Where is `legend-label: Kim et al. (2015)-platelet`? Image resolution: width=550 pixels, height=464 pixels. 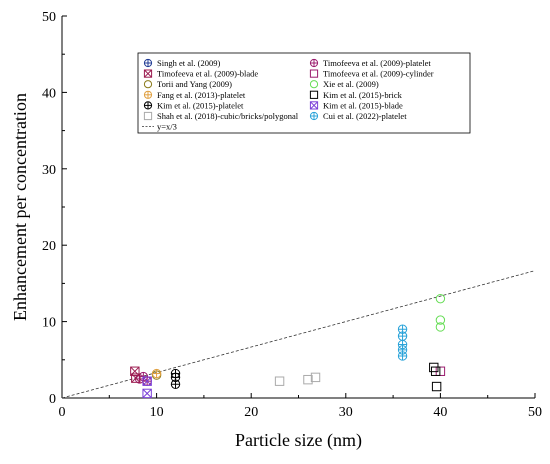 legend-label: Kim et al. (2015)-platelet is located at coordinates (200, 105).